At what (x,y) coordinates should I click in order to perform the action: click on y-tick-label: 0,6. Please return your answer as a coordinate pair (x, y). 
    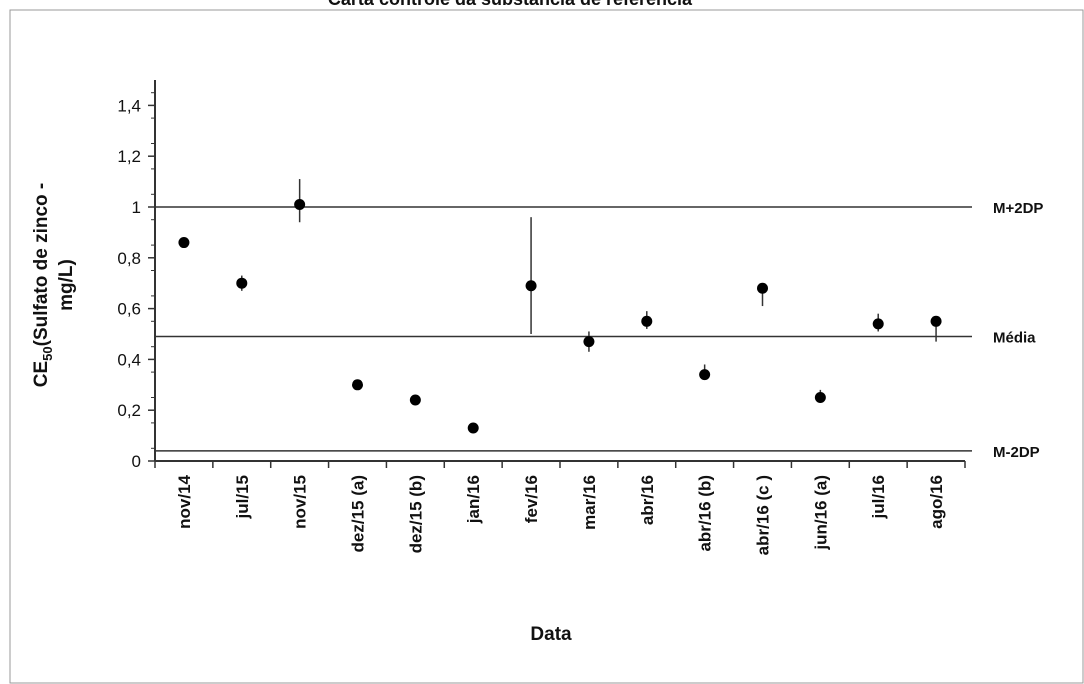
    Looking at the image, I should click on (129, 309).